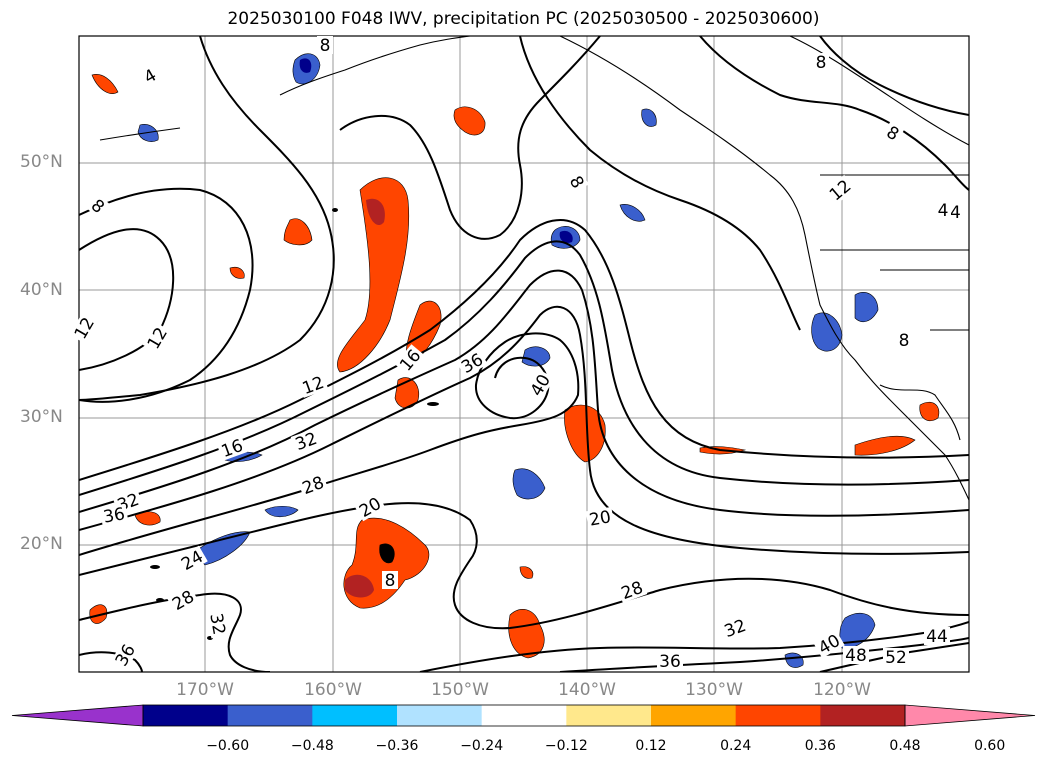  What do you see at coordinates (905, 746) in the screenshot?
I see `colorbar-tick-label: 0.48` at bounding box center [905, 746].